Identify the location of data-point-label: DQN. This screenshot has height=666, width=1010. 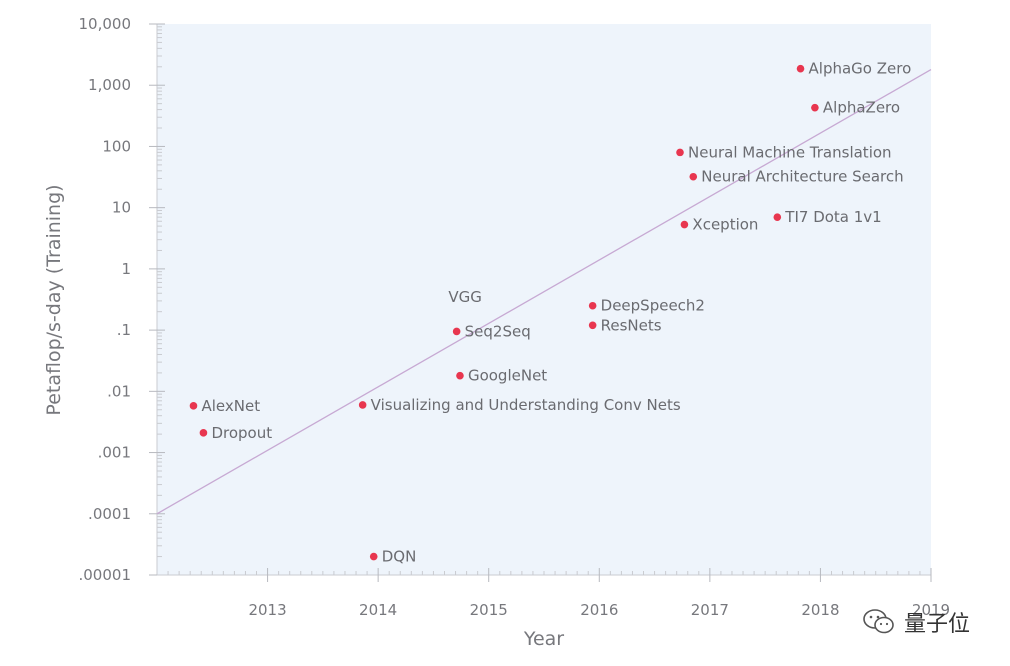
(399, 557).